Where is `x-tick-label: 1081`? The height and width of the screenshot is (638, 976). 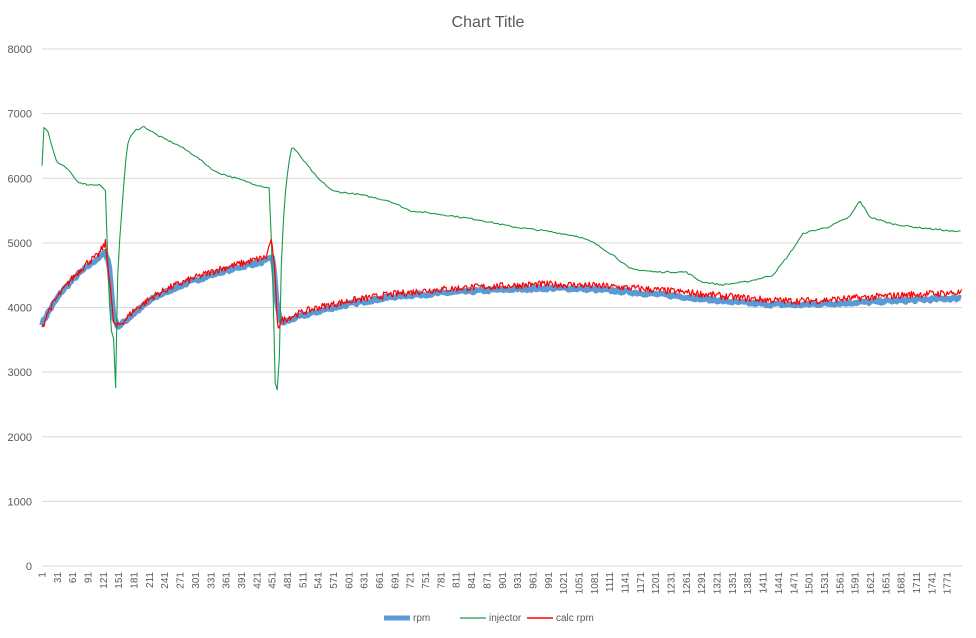 x-tick-label: 1081 is located at coordinates (595, 583).